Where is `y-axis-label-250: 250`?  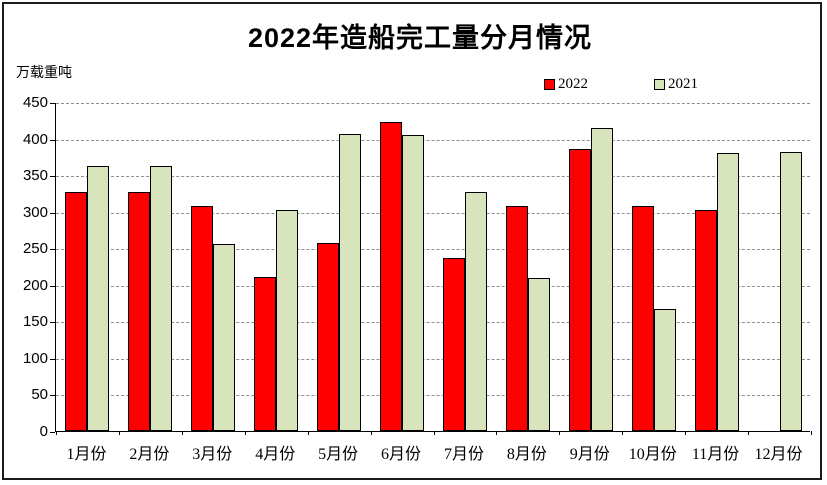
y-axis-label-250: 250 is located at coordinates (35, 249).